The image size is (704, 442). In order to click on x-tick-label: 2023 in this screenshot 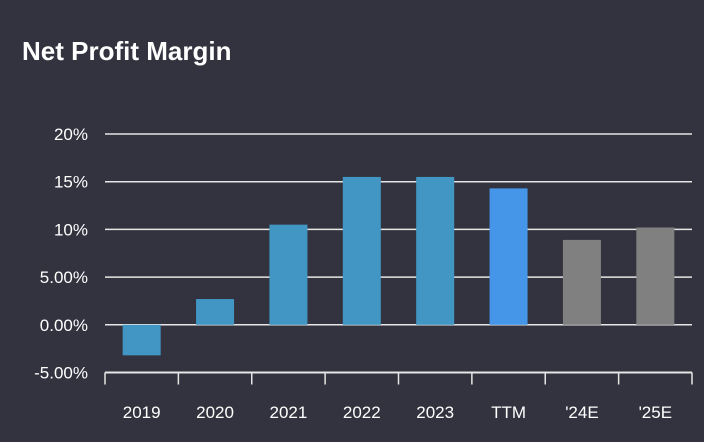, I will do `click(435, 412)`.